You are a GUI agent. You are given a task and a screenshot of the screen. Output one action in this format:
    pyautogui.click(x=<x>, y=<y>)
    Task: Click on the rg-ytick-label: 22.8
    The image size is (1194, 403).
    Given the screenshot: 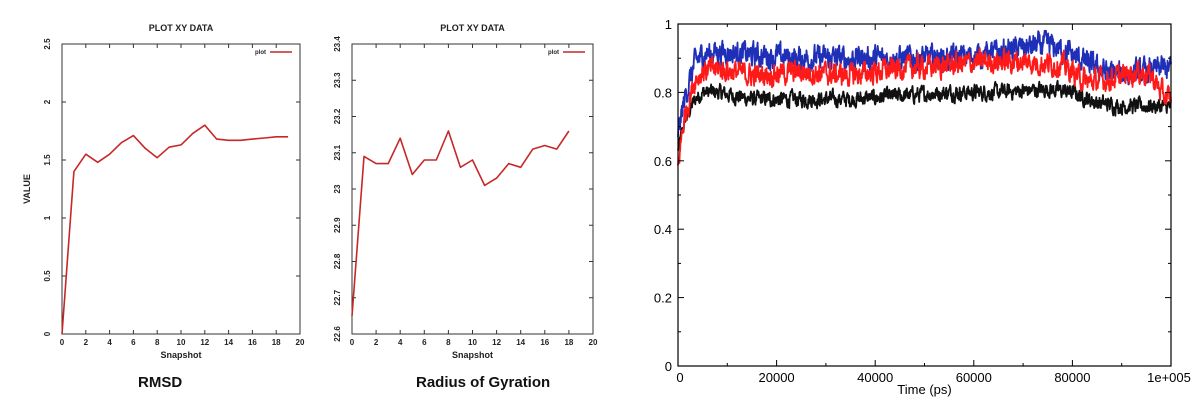 What is the action you would take?
    pyautogui.click(x=337, y=261)
    